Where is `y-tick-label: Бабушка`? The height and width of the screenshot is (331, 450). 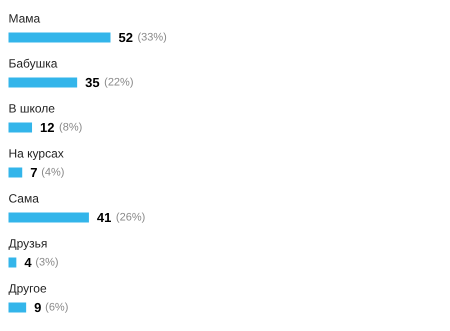 y-tick-label: Бабушка is located at coordinates (33, 63).